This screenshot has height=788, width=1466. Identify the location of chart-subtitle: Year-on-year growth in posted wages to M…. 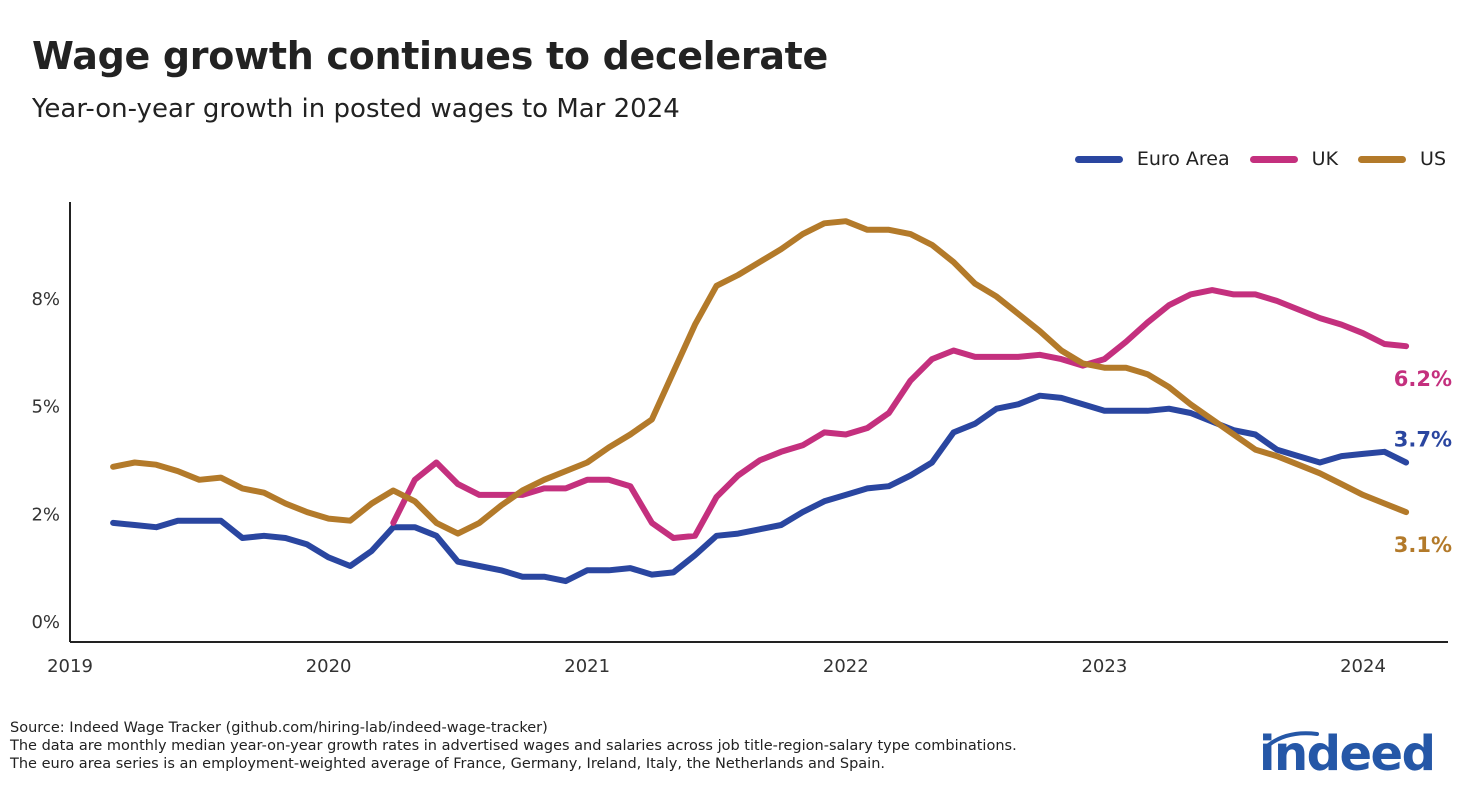
(356, 109).